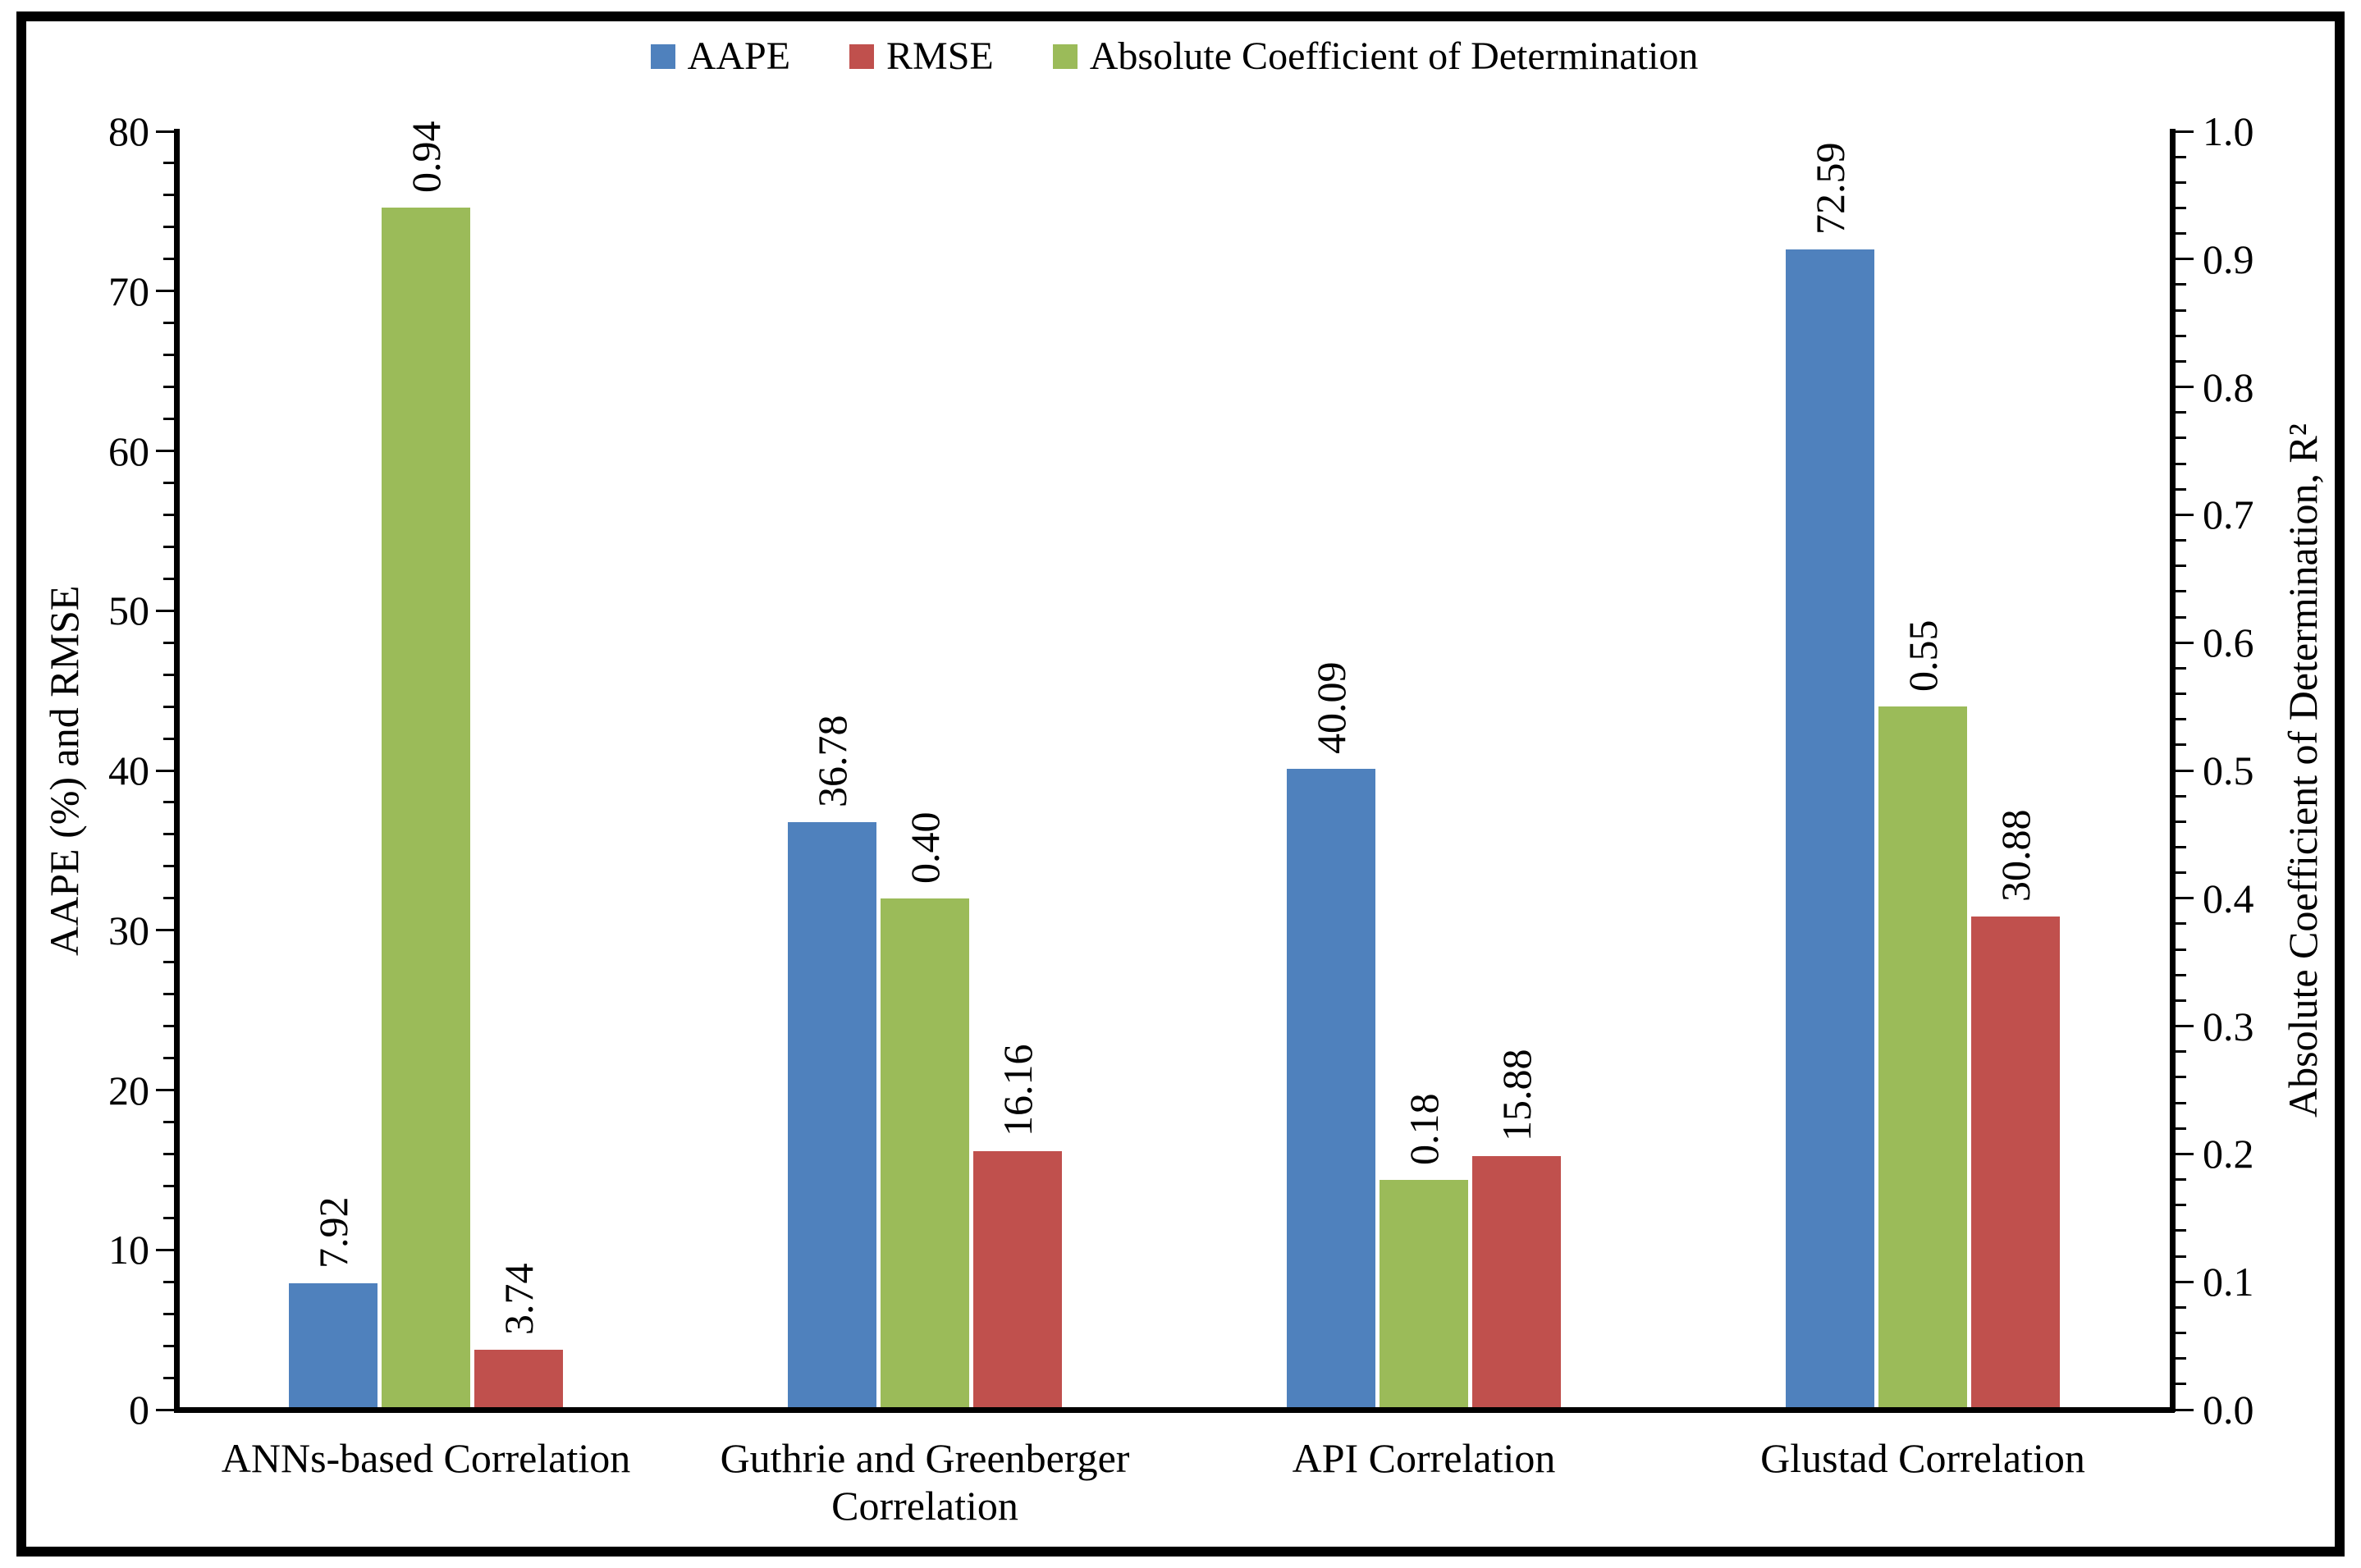  I want to click on right-tick-label: 0.9, so click(2228, 258).